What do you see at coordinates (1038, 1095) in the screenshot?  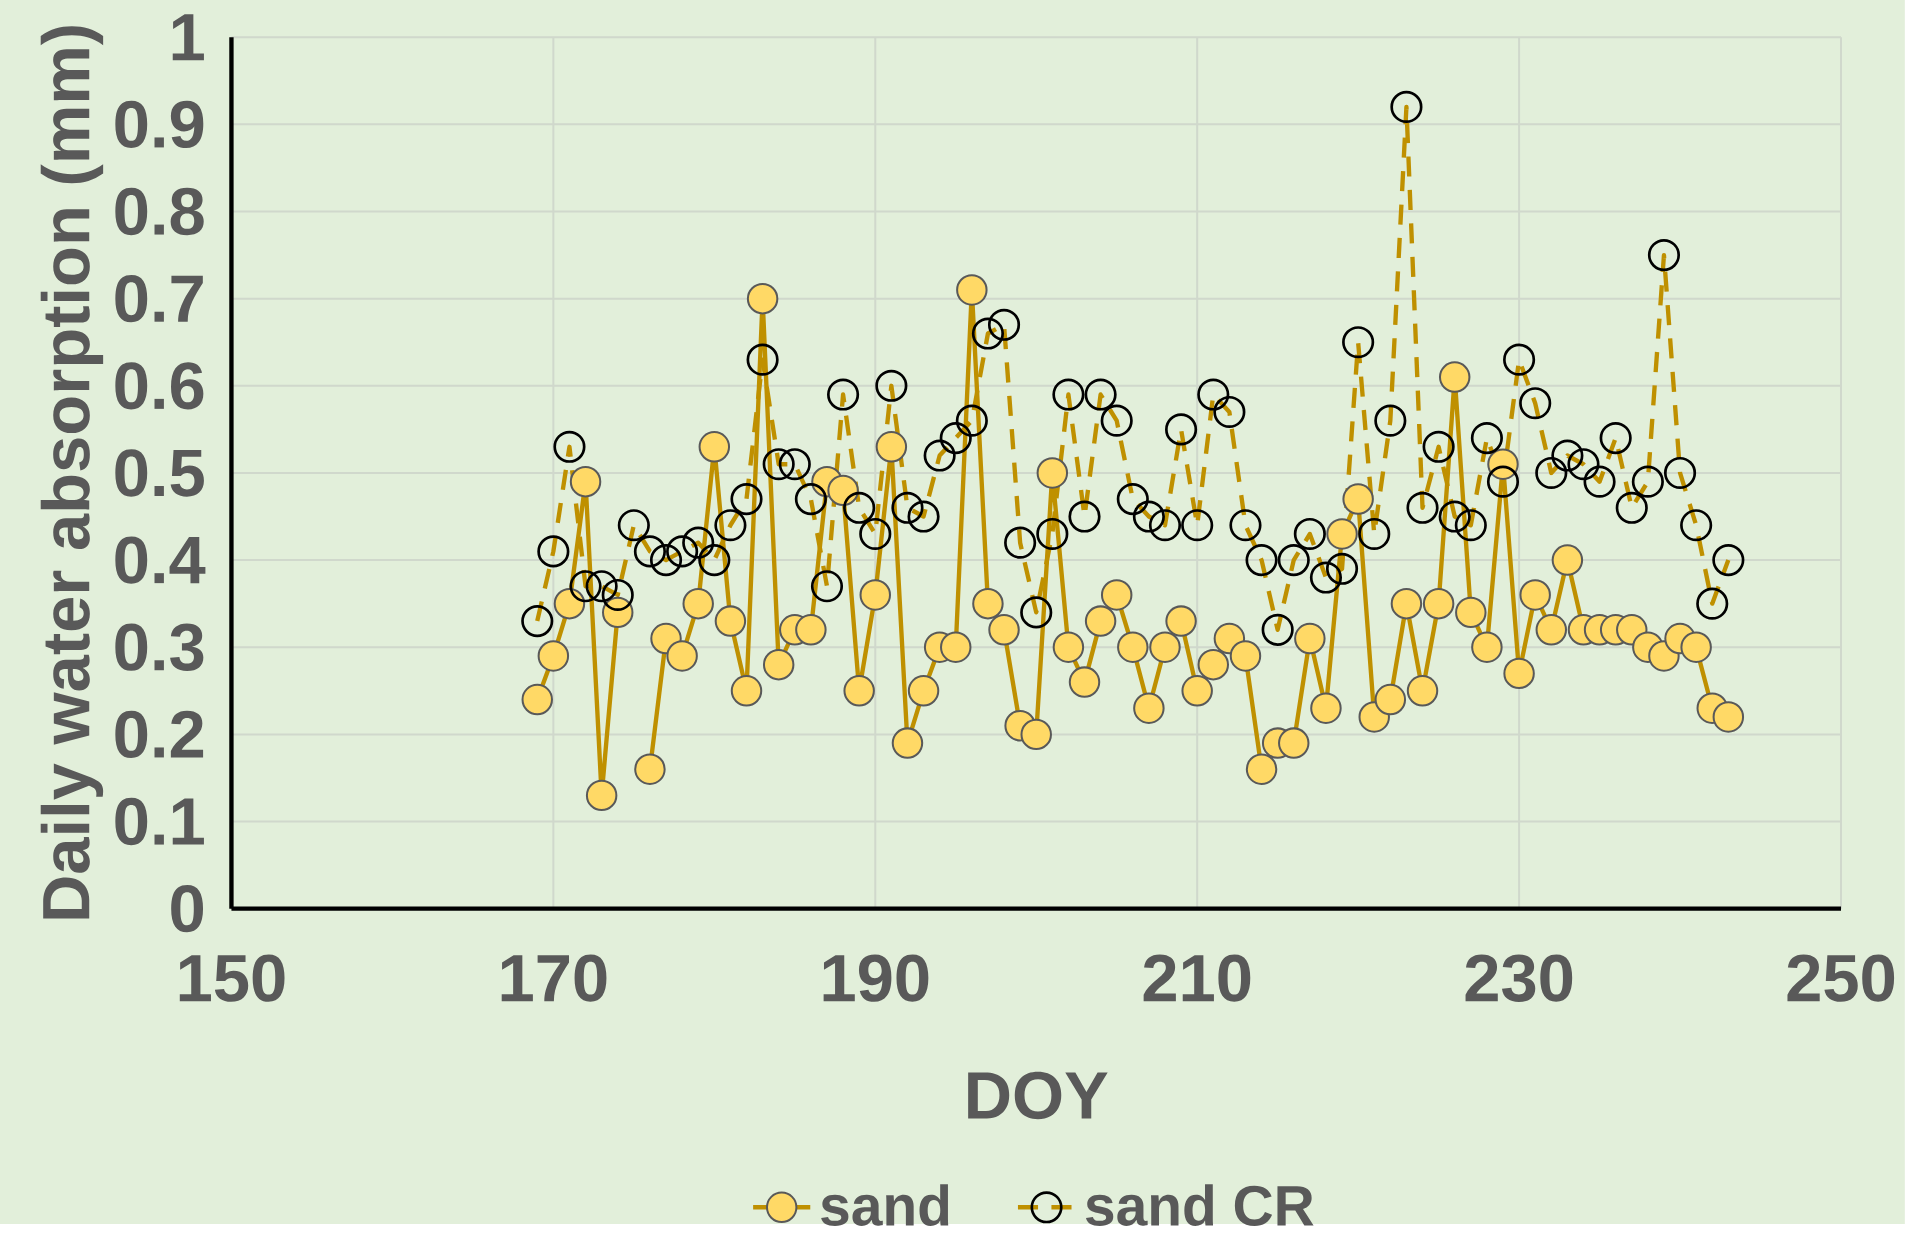 I see `x-axis-title: DOY` at bounding box center [1038, 1095].